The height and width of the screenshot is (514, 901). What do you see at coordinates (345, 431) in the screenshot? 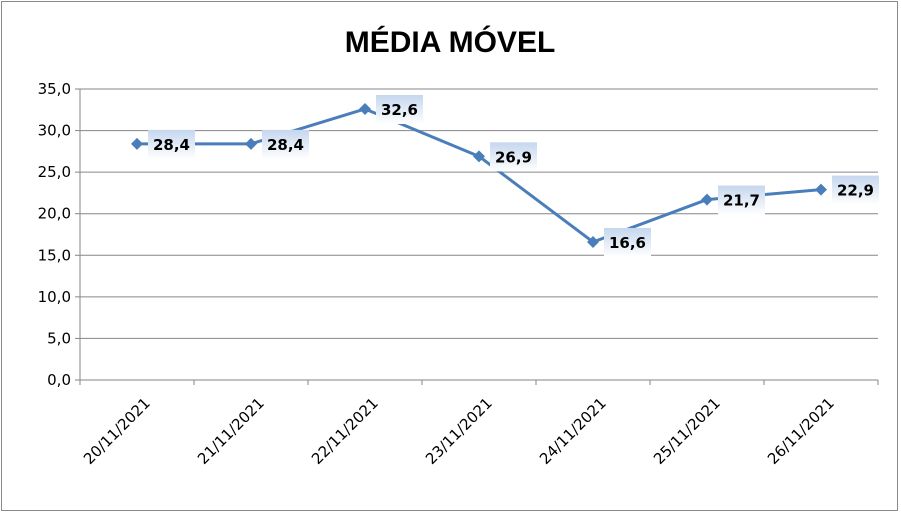
I see `x-tick-label: 22/11/2021` at bounding box center [345, 431].